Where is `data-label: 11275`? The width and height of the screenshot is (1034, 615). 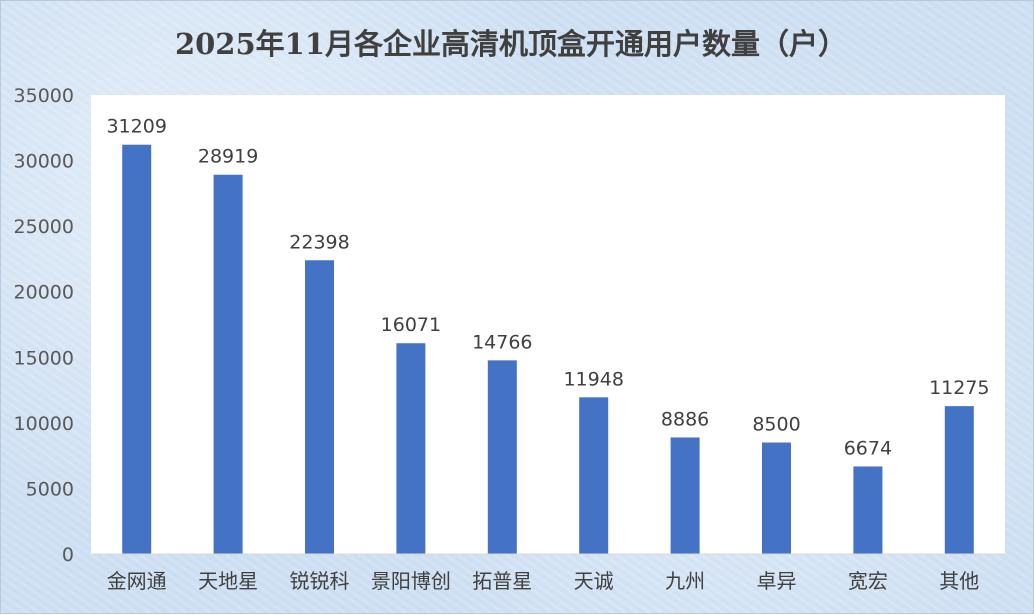
data-label: 11275 is located at coordinates (959, 388).